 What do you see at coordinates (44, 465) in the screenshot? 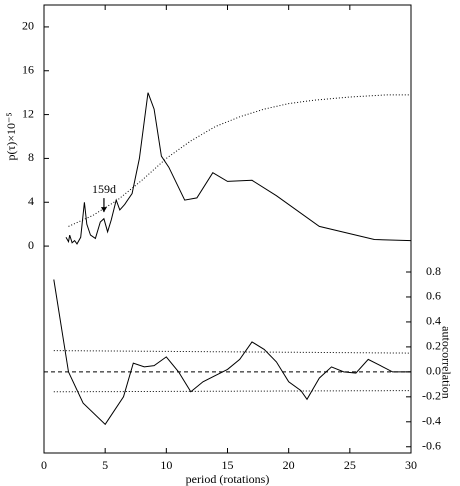
I see `x-tick-label: 0` at bounding box center [44, 465].